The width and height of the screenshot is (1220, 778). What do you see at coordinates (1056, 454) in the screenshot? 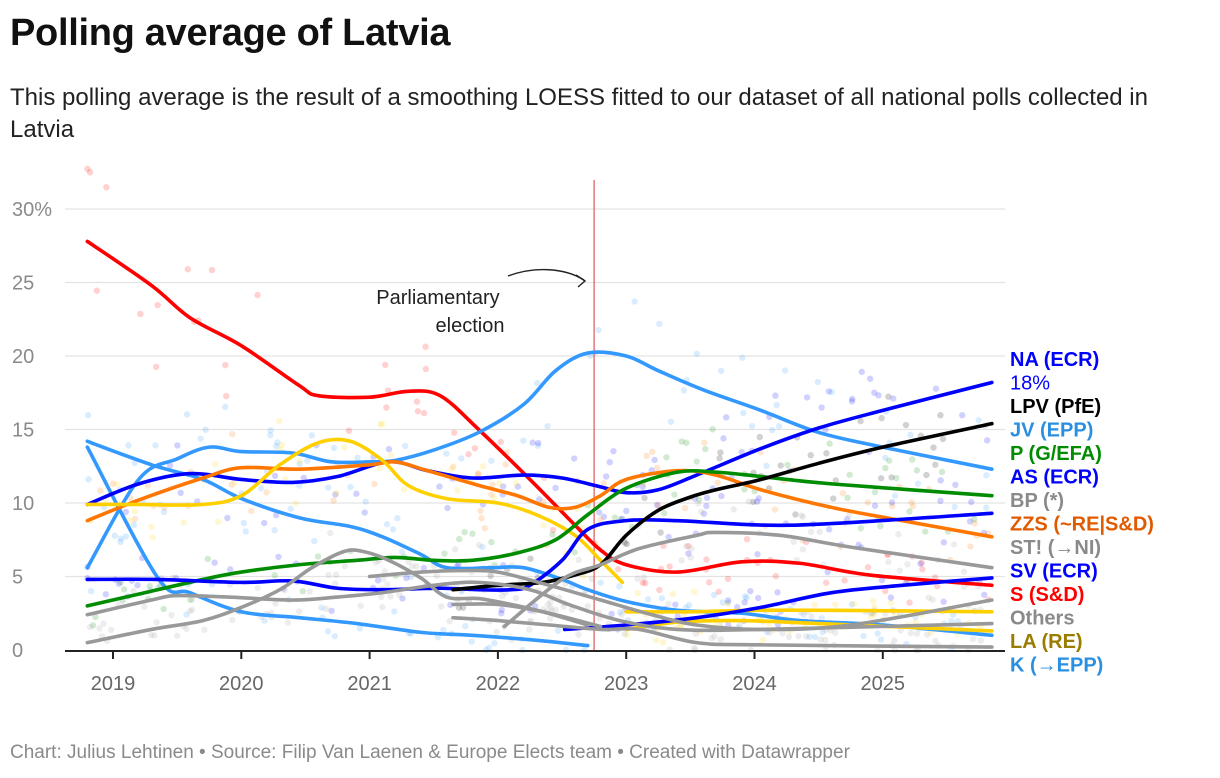
I see `end-label: P (G/EFA)` at bounding box center [1056, 454].